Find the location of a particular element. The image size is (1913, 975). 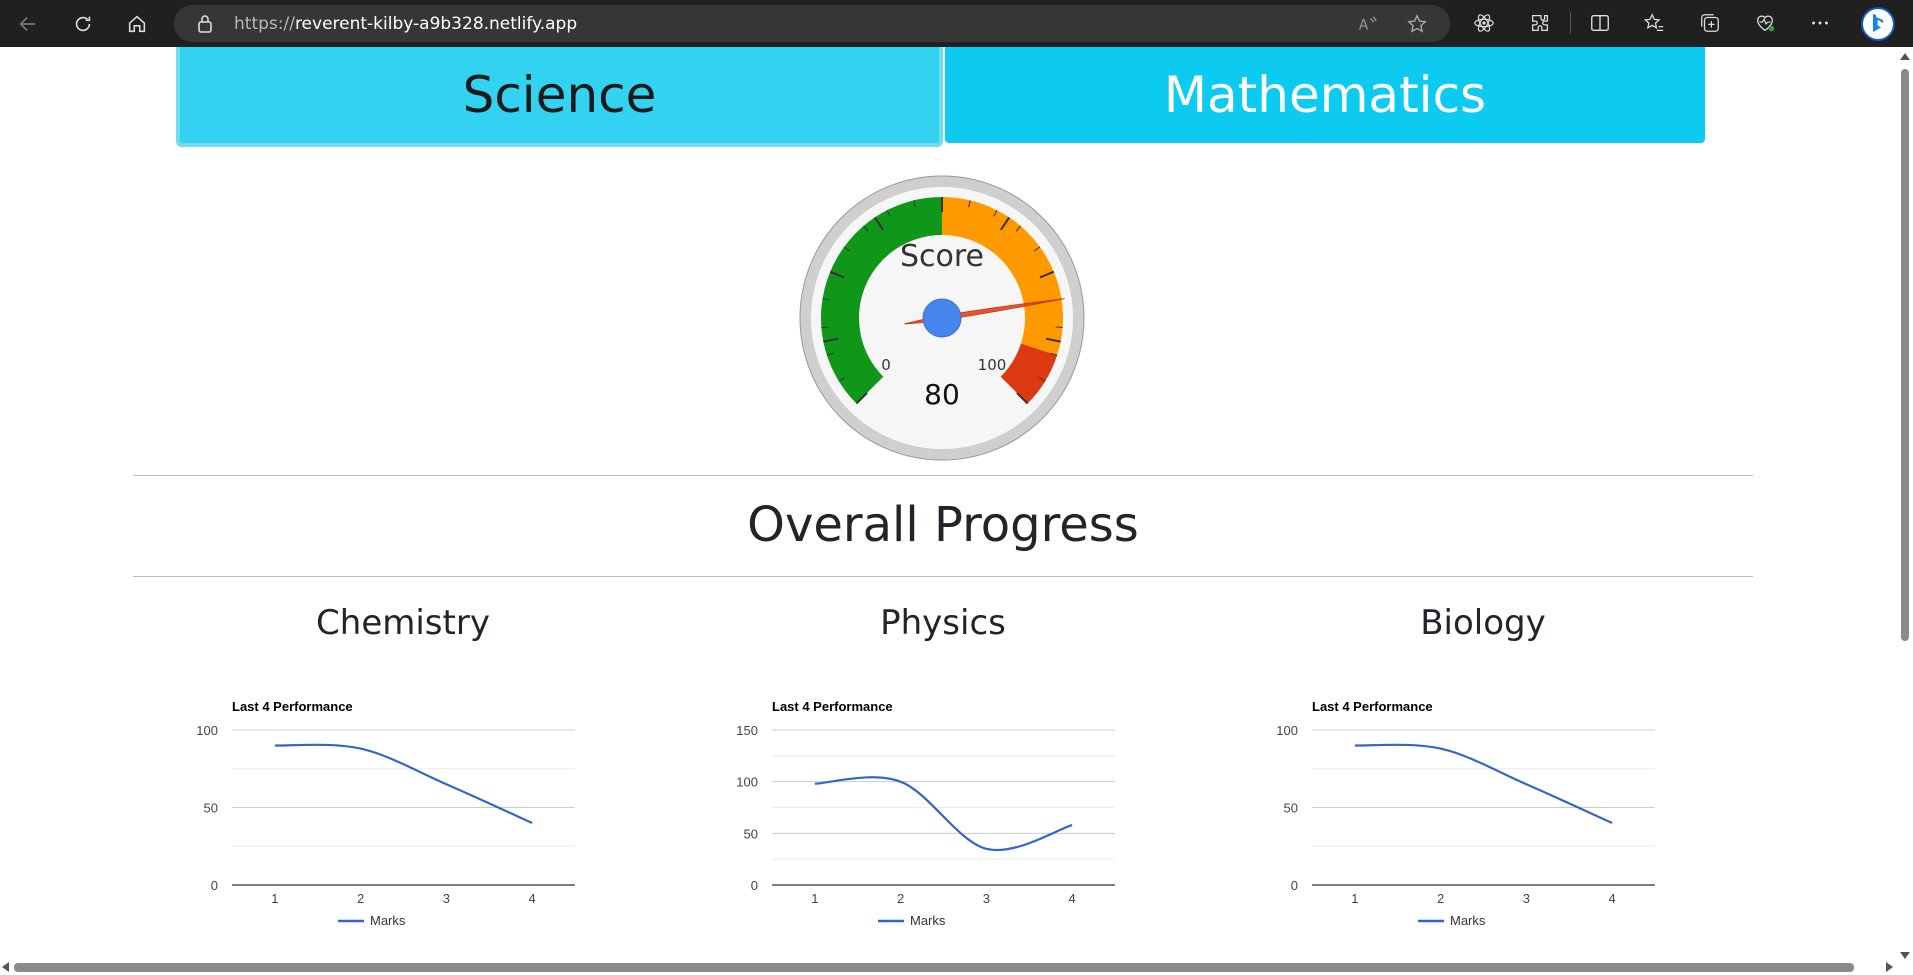

collections-icon is located at coordinates (1710, 23).